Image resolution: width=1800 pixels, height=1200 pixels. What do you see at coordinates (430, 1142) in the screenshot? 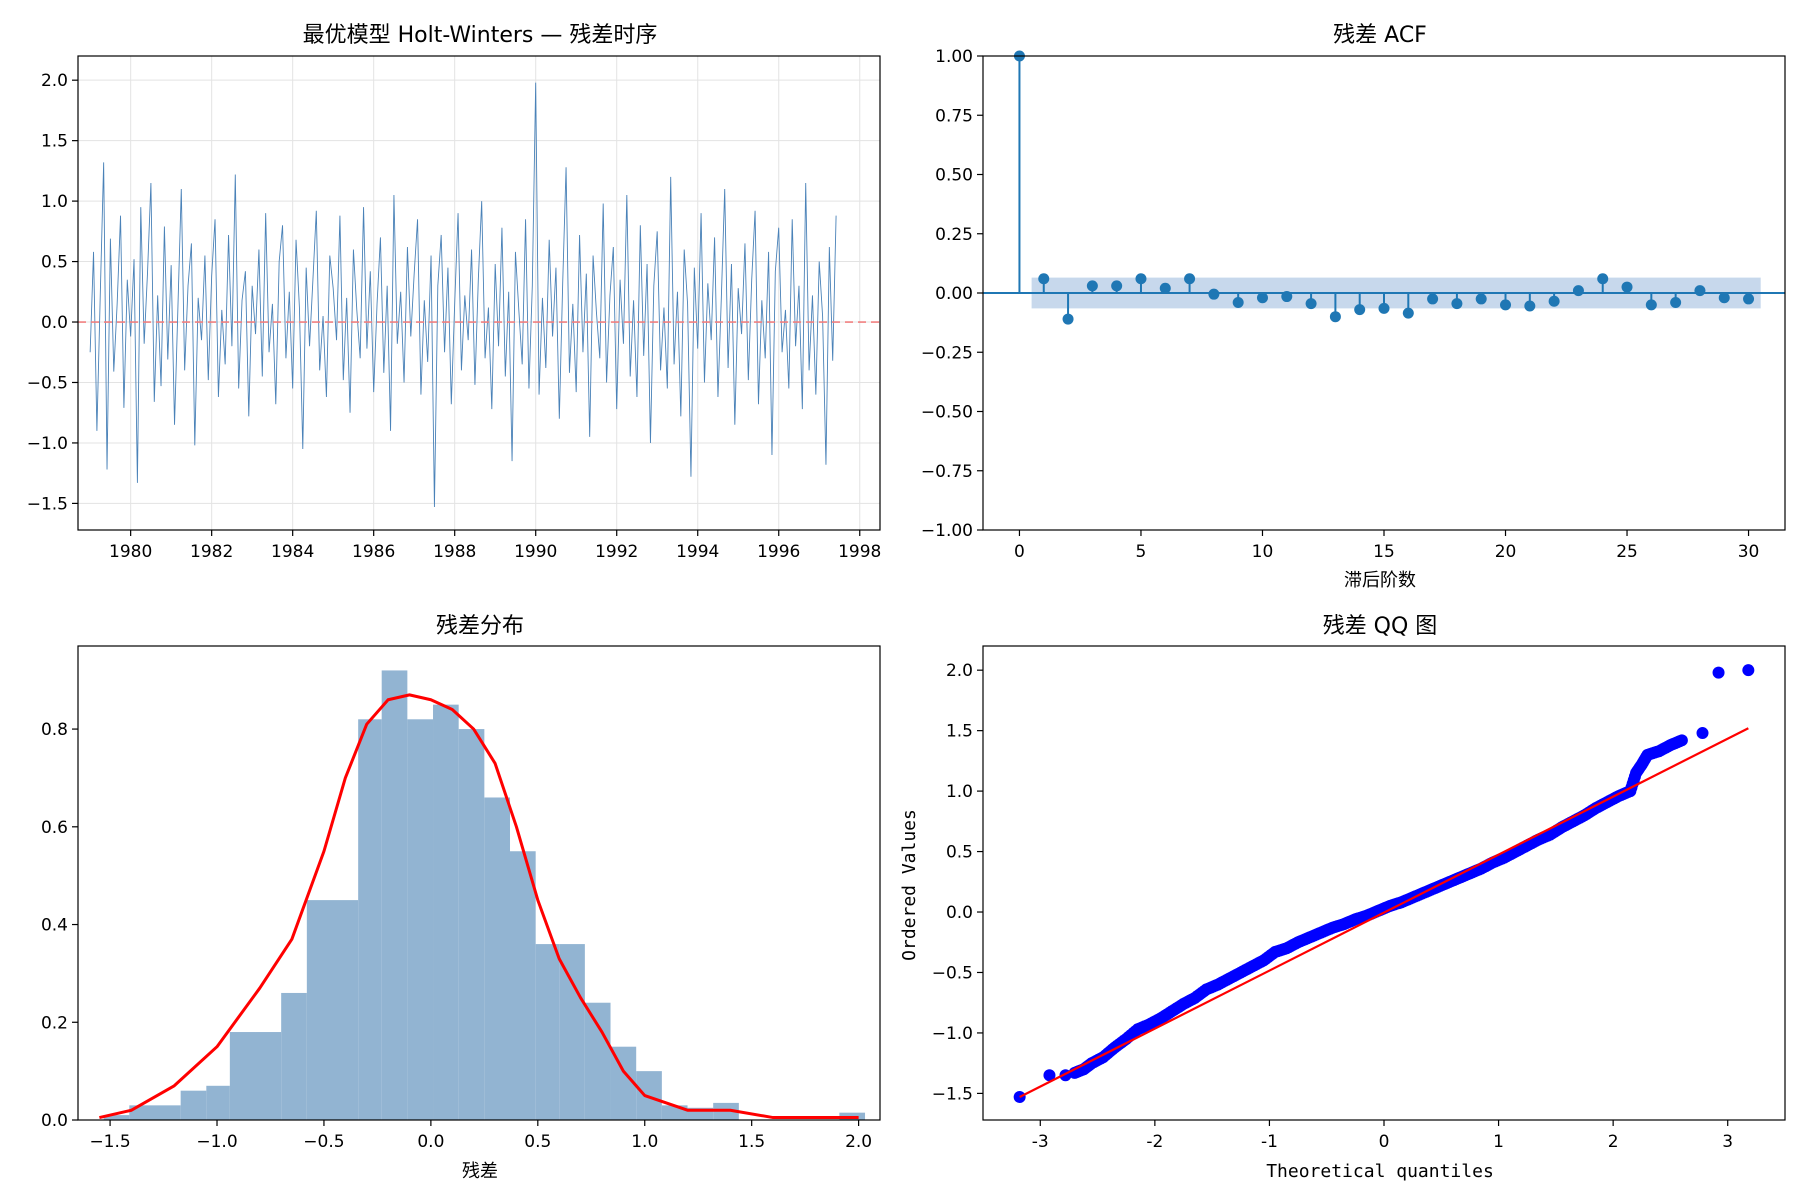
I see `hist-xtick-label-3: 0.0` at bounding box center [430, 1142].